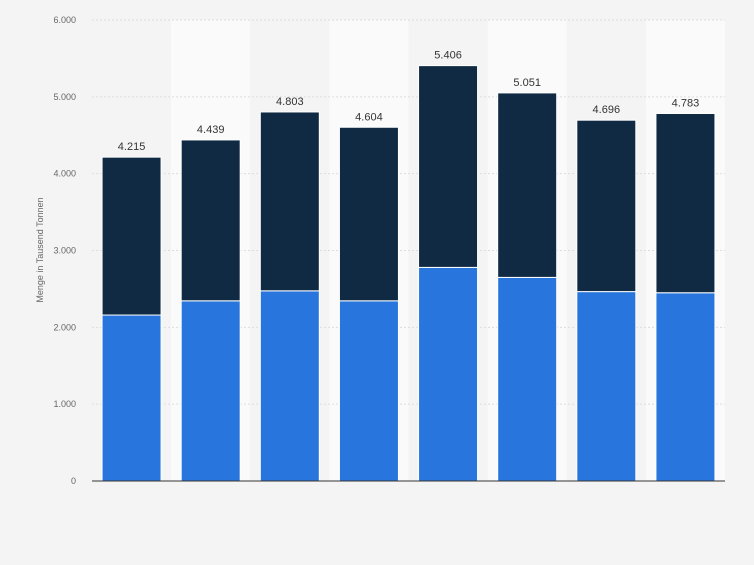 The width and height of the screenshot is (754, 565). I want to click on y-tick-label: 1.000, so click(64, 404).